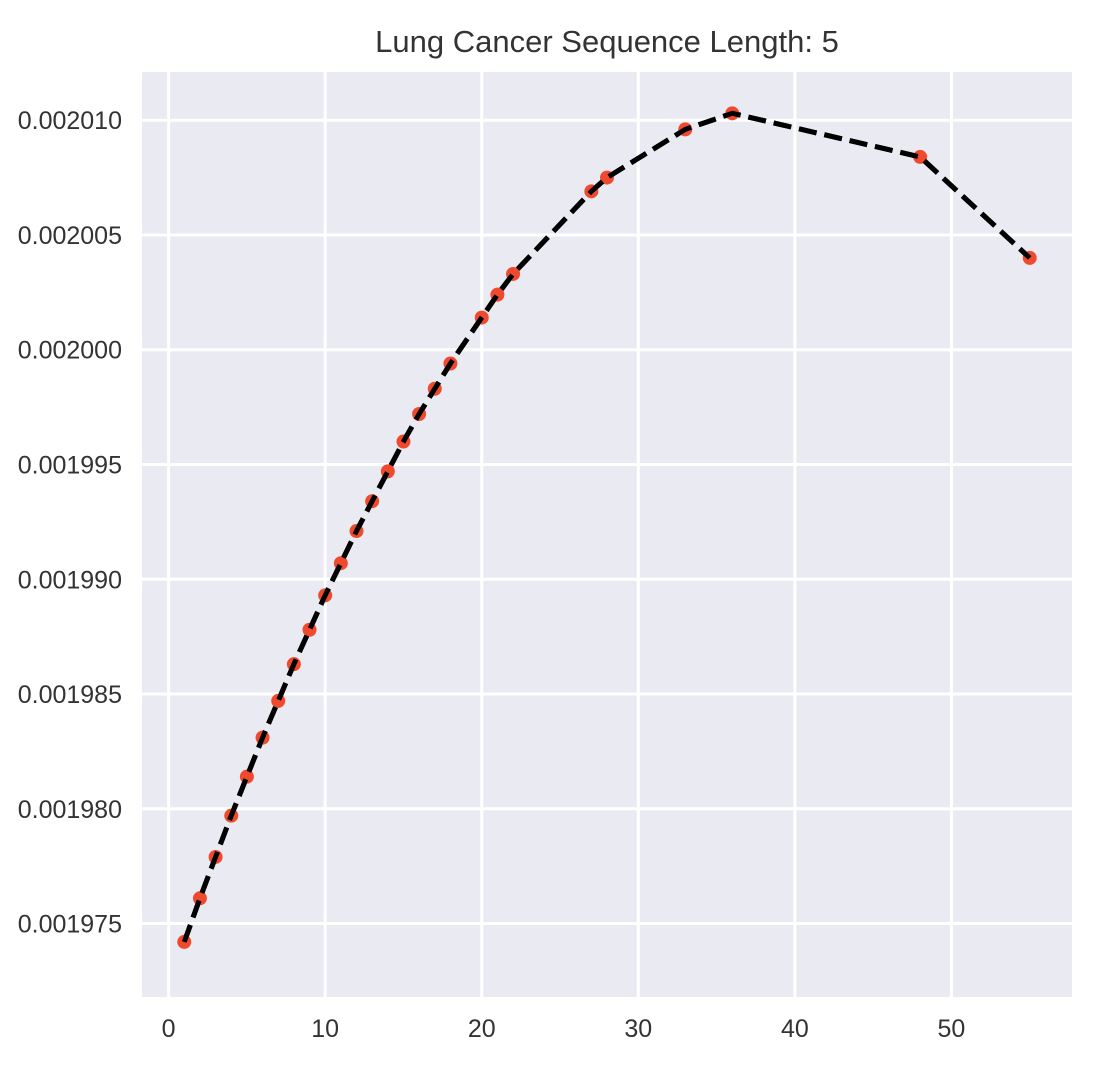 The height and width of the screenshot is (1072, 1112). Describe the element at coordinates (952, 1029) in the screenshot. I see `x-tick-label: 50` at that location.